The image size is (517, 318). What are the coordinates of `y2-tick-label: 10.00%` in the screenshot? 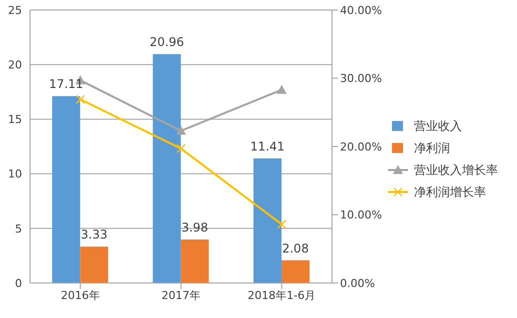 It's located at (361, 215).